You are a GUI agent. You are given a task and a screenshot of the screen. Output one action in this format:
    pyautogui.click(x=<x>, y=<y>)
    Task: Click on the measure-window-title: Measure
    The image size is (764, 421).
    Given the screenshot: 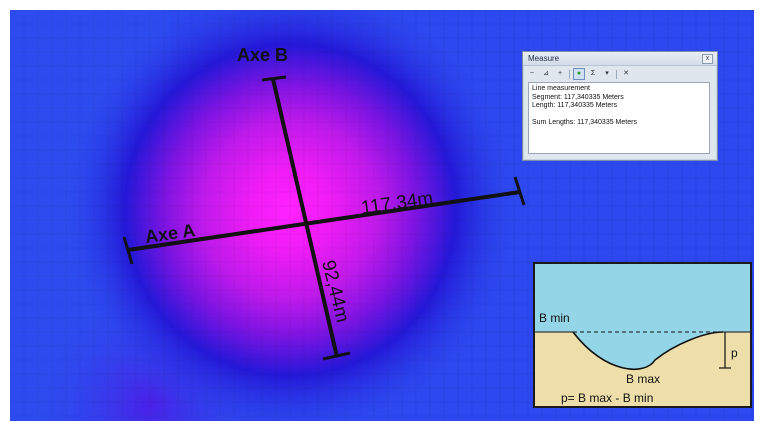 What is the action you would take?
    pyautogui.click(x=544, y=58)
    